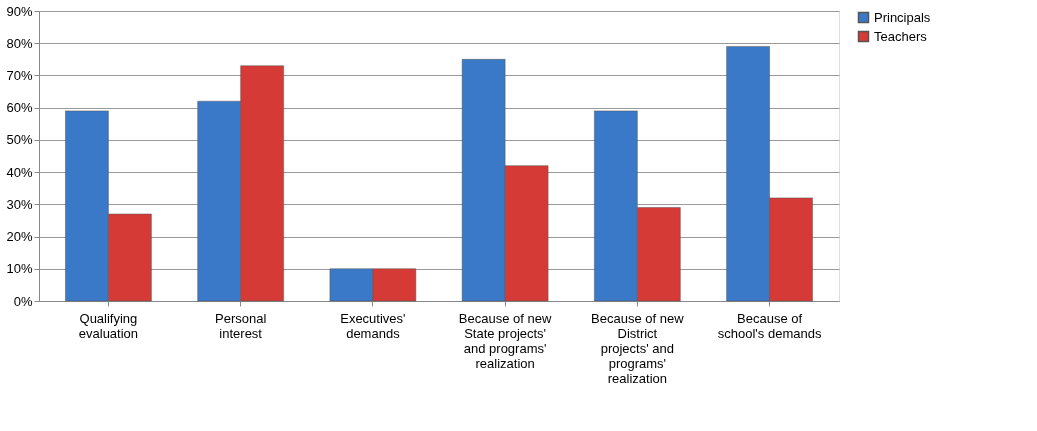  Describe the element at coordinates (901, 36) in the screenshot. I see `legend-label: Teachers` at that location.